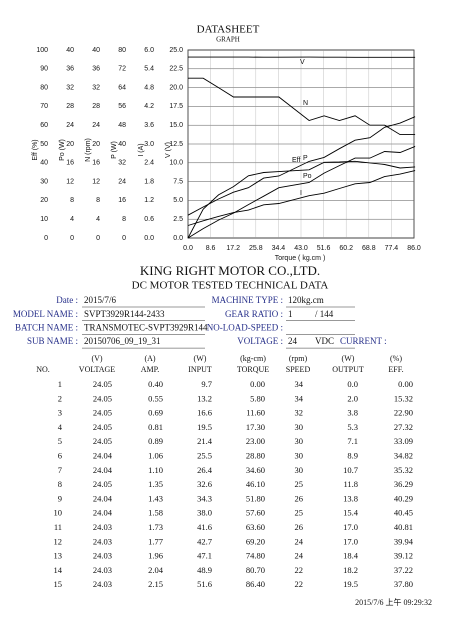  Describe the element at coordinates (155, 584) in the screenshot. I see `table-cell: 2.15` at that location.